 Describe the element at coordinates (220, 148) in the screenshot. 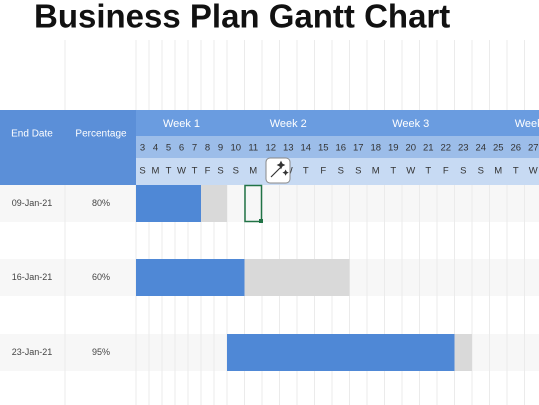

I see `day-number: 9` at that location.